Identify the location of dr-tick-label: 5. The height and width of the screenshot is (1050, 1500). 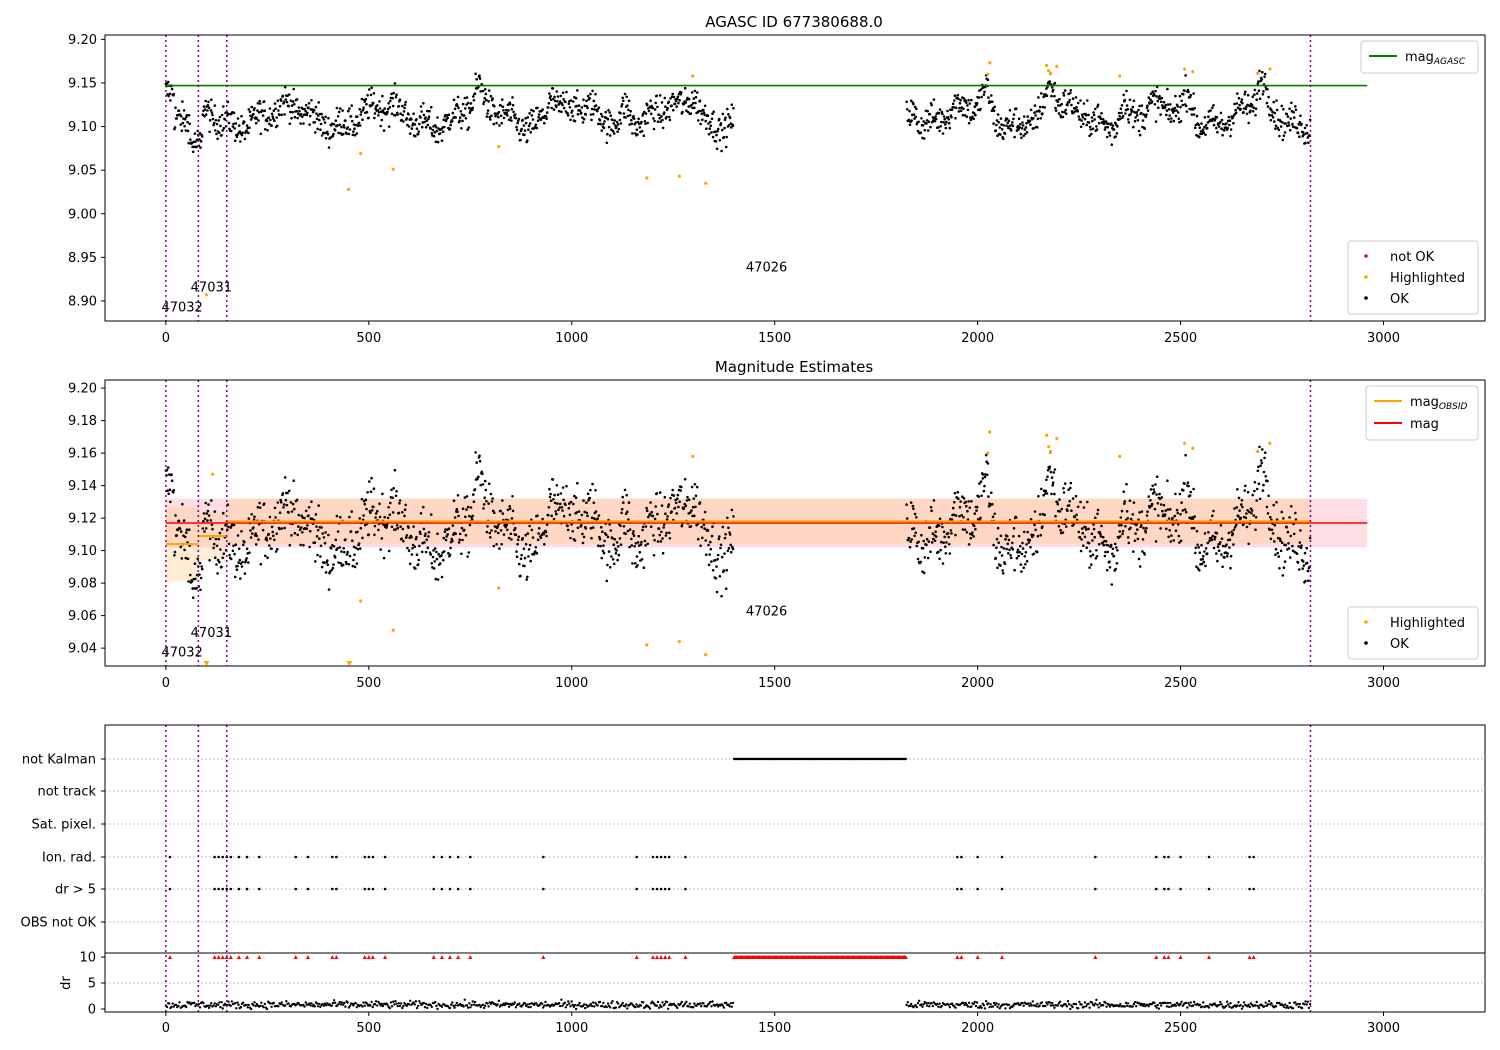
(92, 984).